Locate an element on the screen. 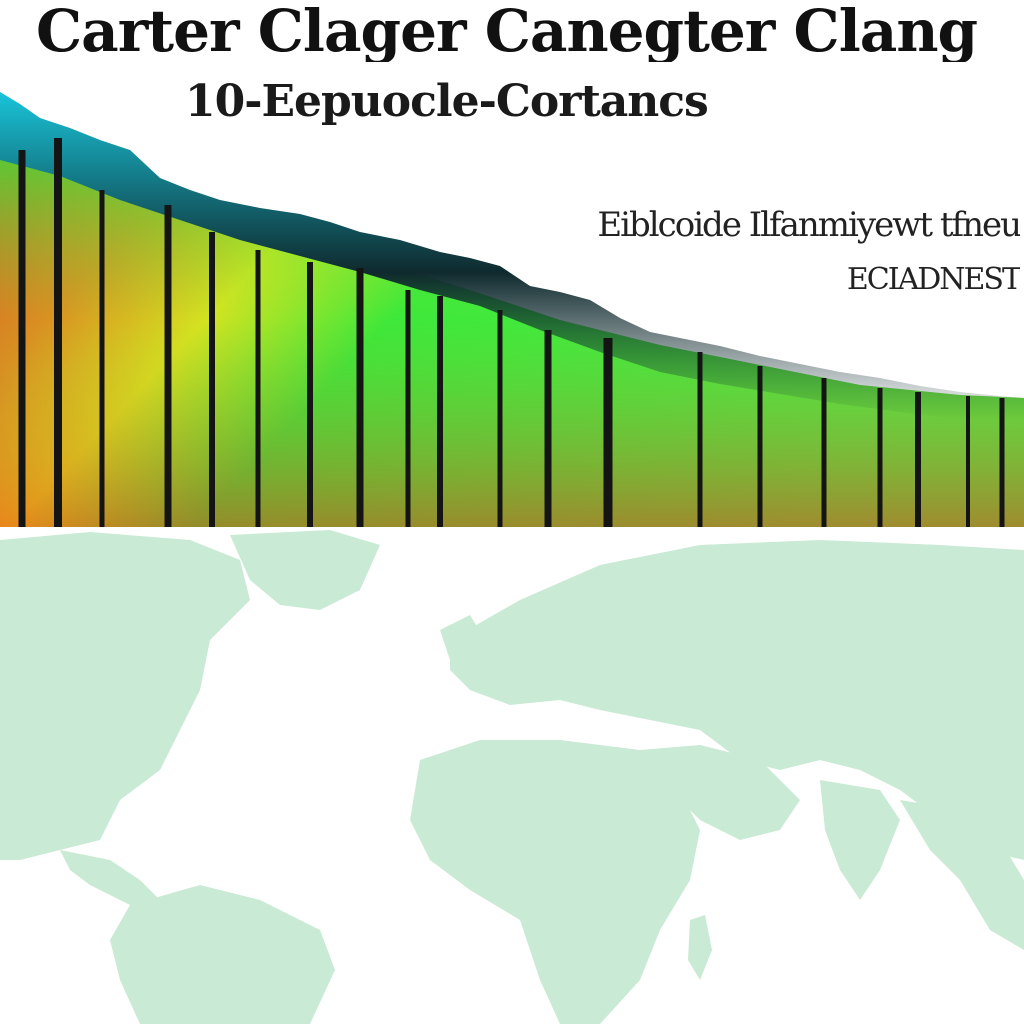 The height and width of the screenshot is (1024, 1024). greenland is located at coordinates (305, 570).